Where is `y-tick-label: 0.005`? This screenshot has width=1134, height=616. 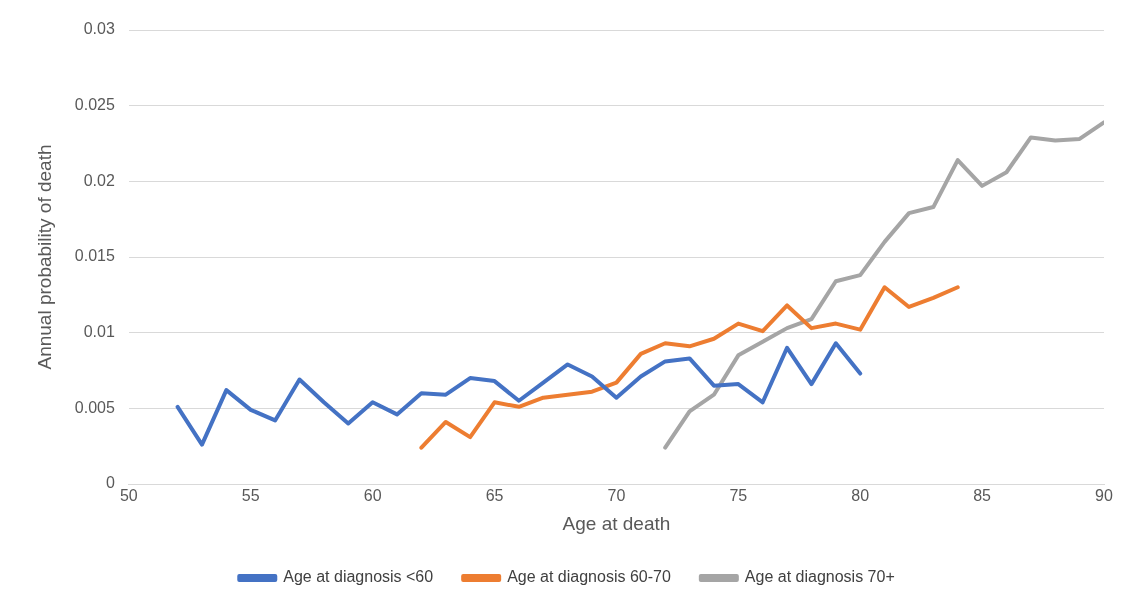 y-tick-label: 0.005 is located at coordinates (94, 407).